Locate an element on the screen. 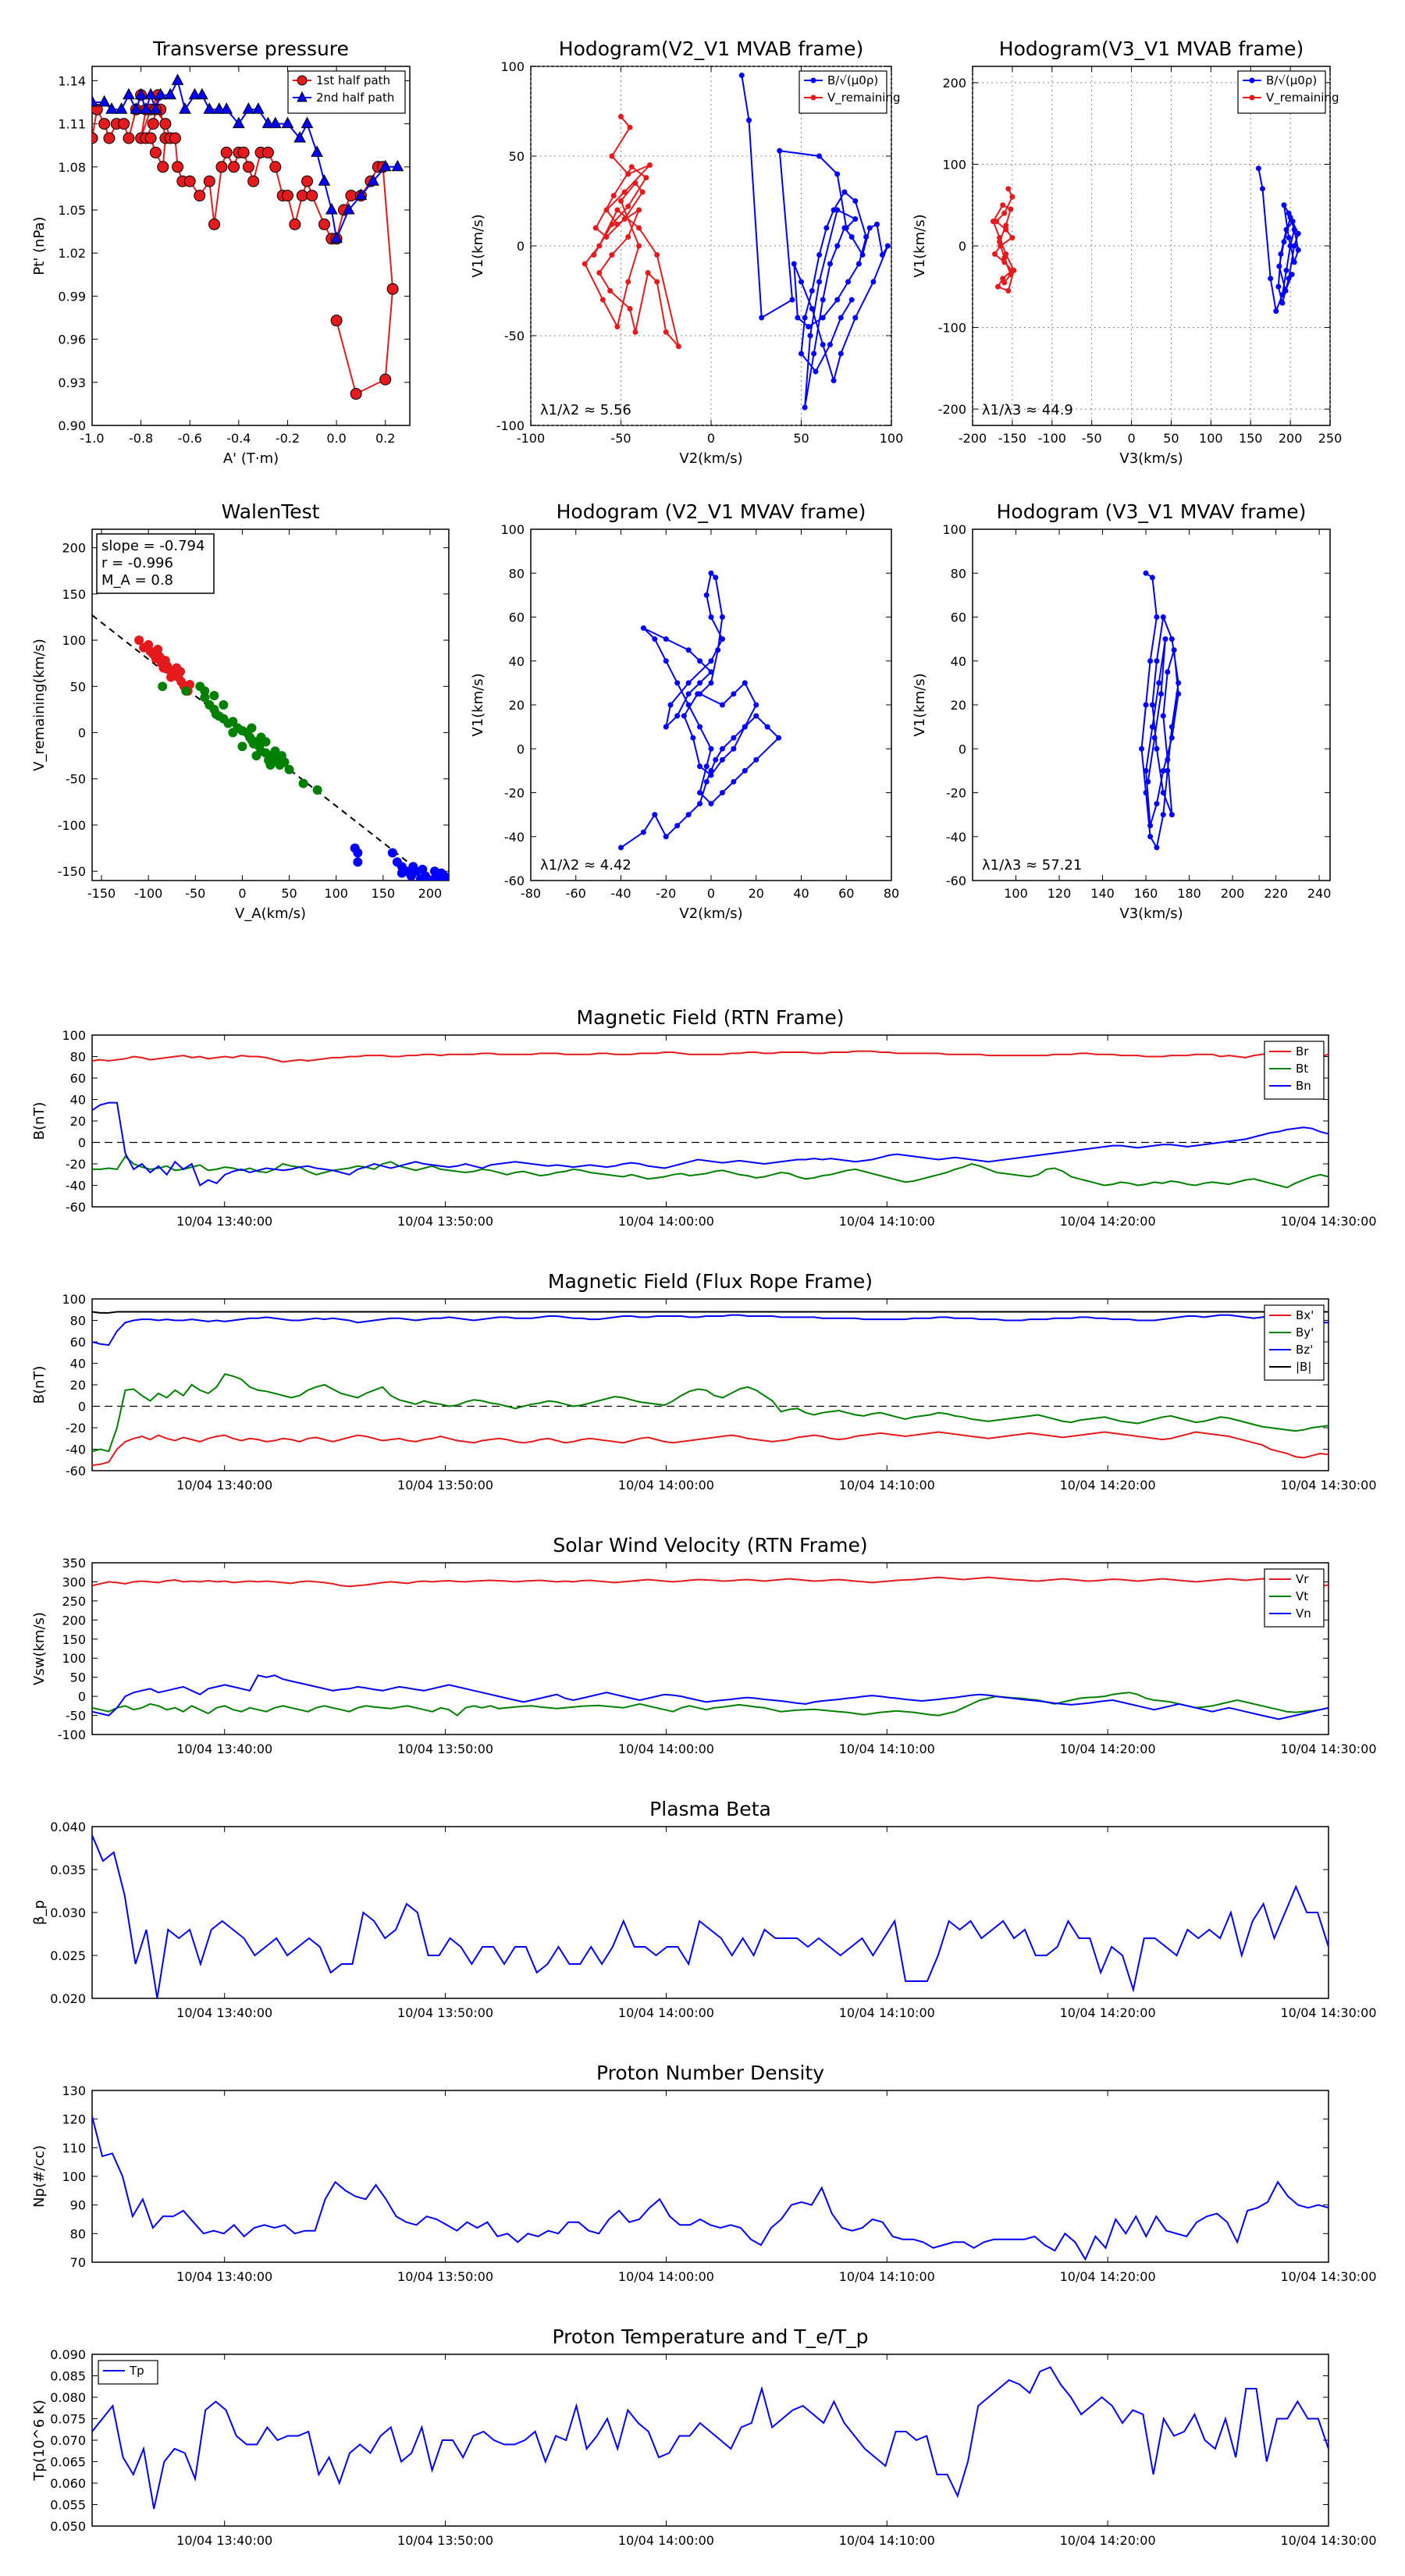  y-tick-label: 90 is located at coordinates (78, 2205).